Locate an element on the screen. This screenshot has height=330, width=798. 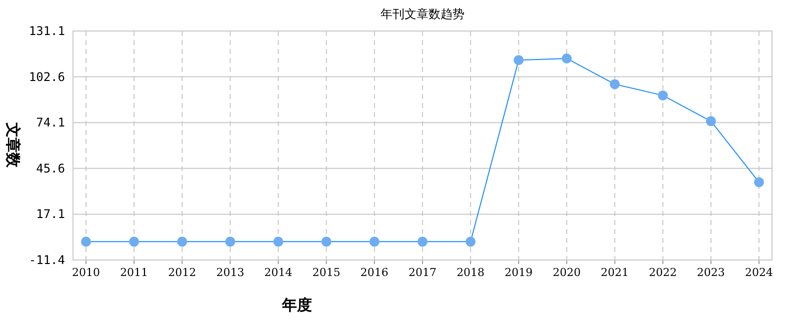
y-tick-label: 74.1 is located at coordinates (50, 123).